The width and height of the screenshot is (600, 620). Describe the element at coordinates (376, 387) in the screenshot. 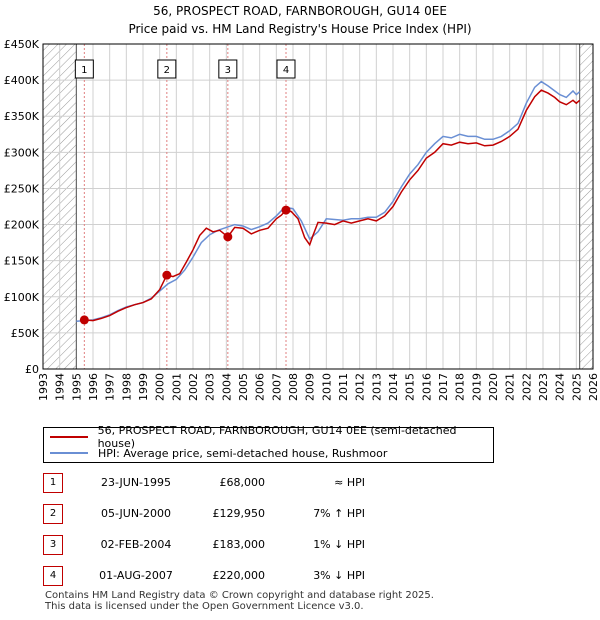

I see `x-tick-label: 2013` at that location.